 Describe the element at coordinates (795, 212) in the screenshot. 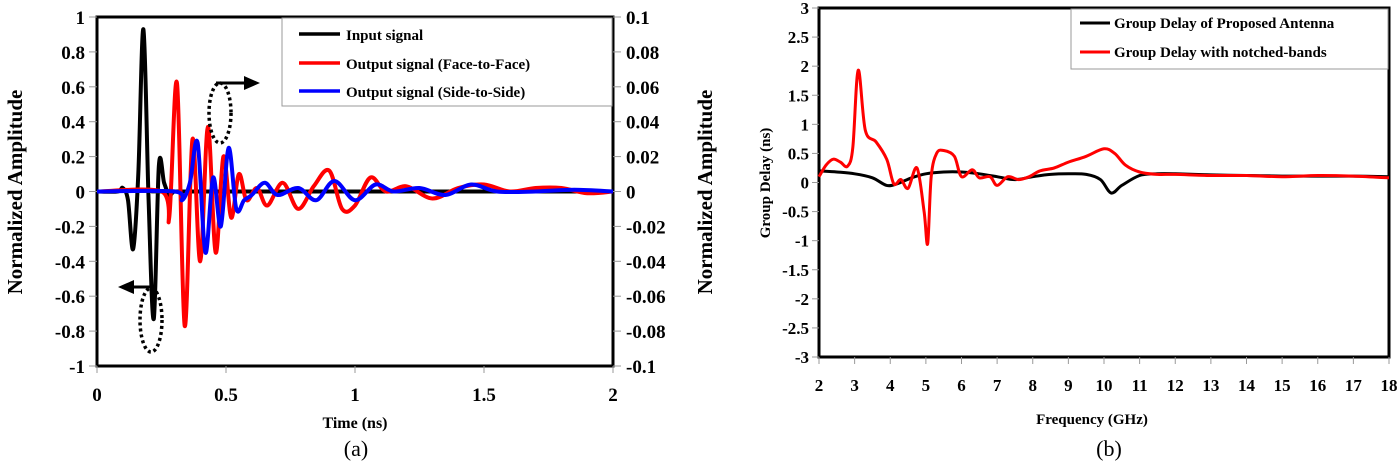

I see `y-tick-label: -0.5` at that location.